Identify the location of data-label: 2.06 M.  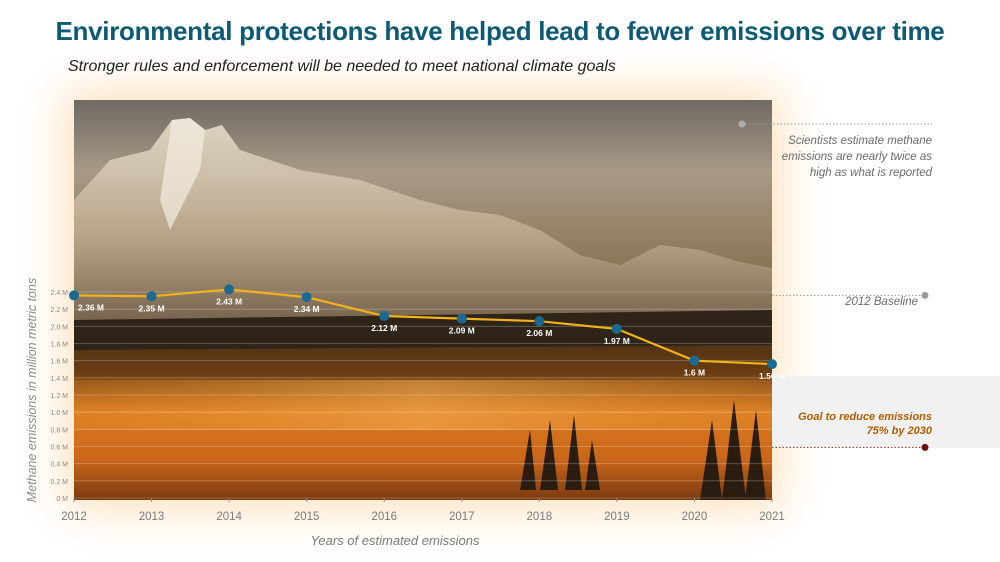
(539, 333).